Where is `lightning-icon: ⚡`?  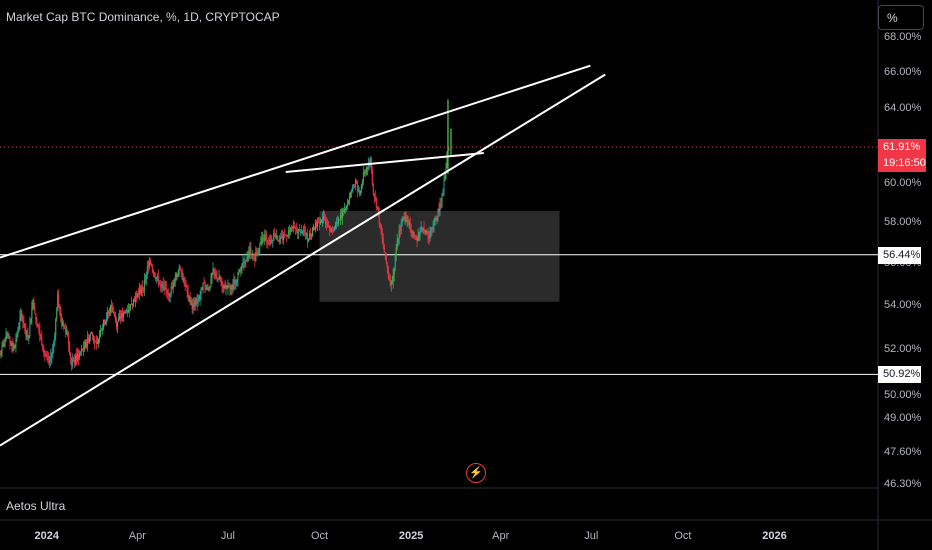
lightning-icon: ⚡ is located at coordinates (476, 473).